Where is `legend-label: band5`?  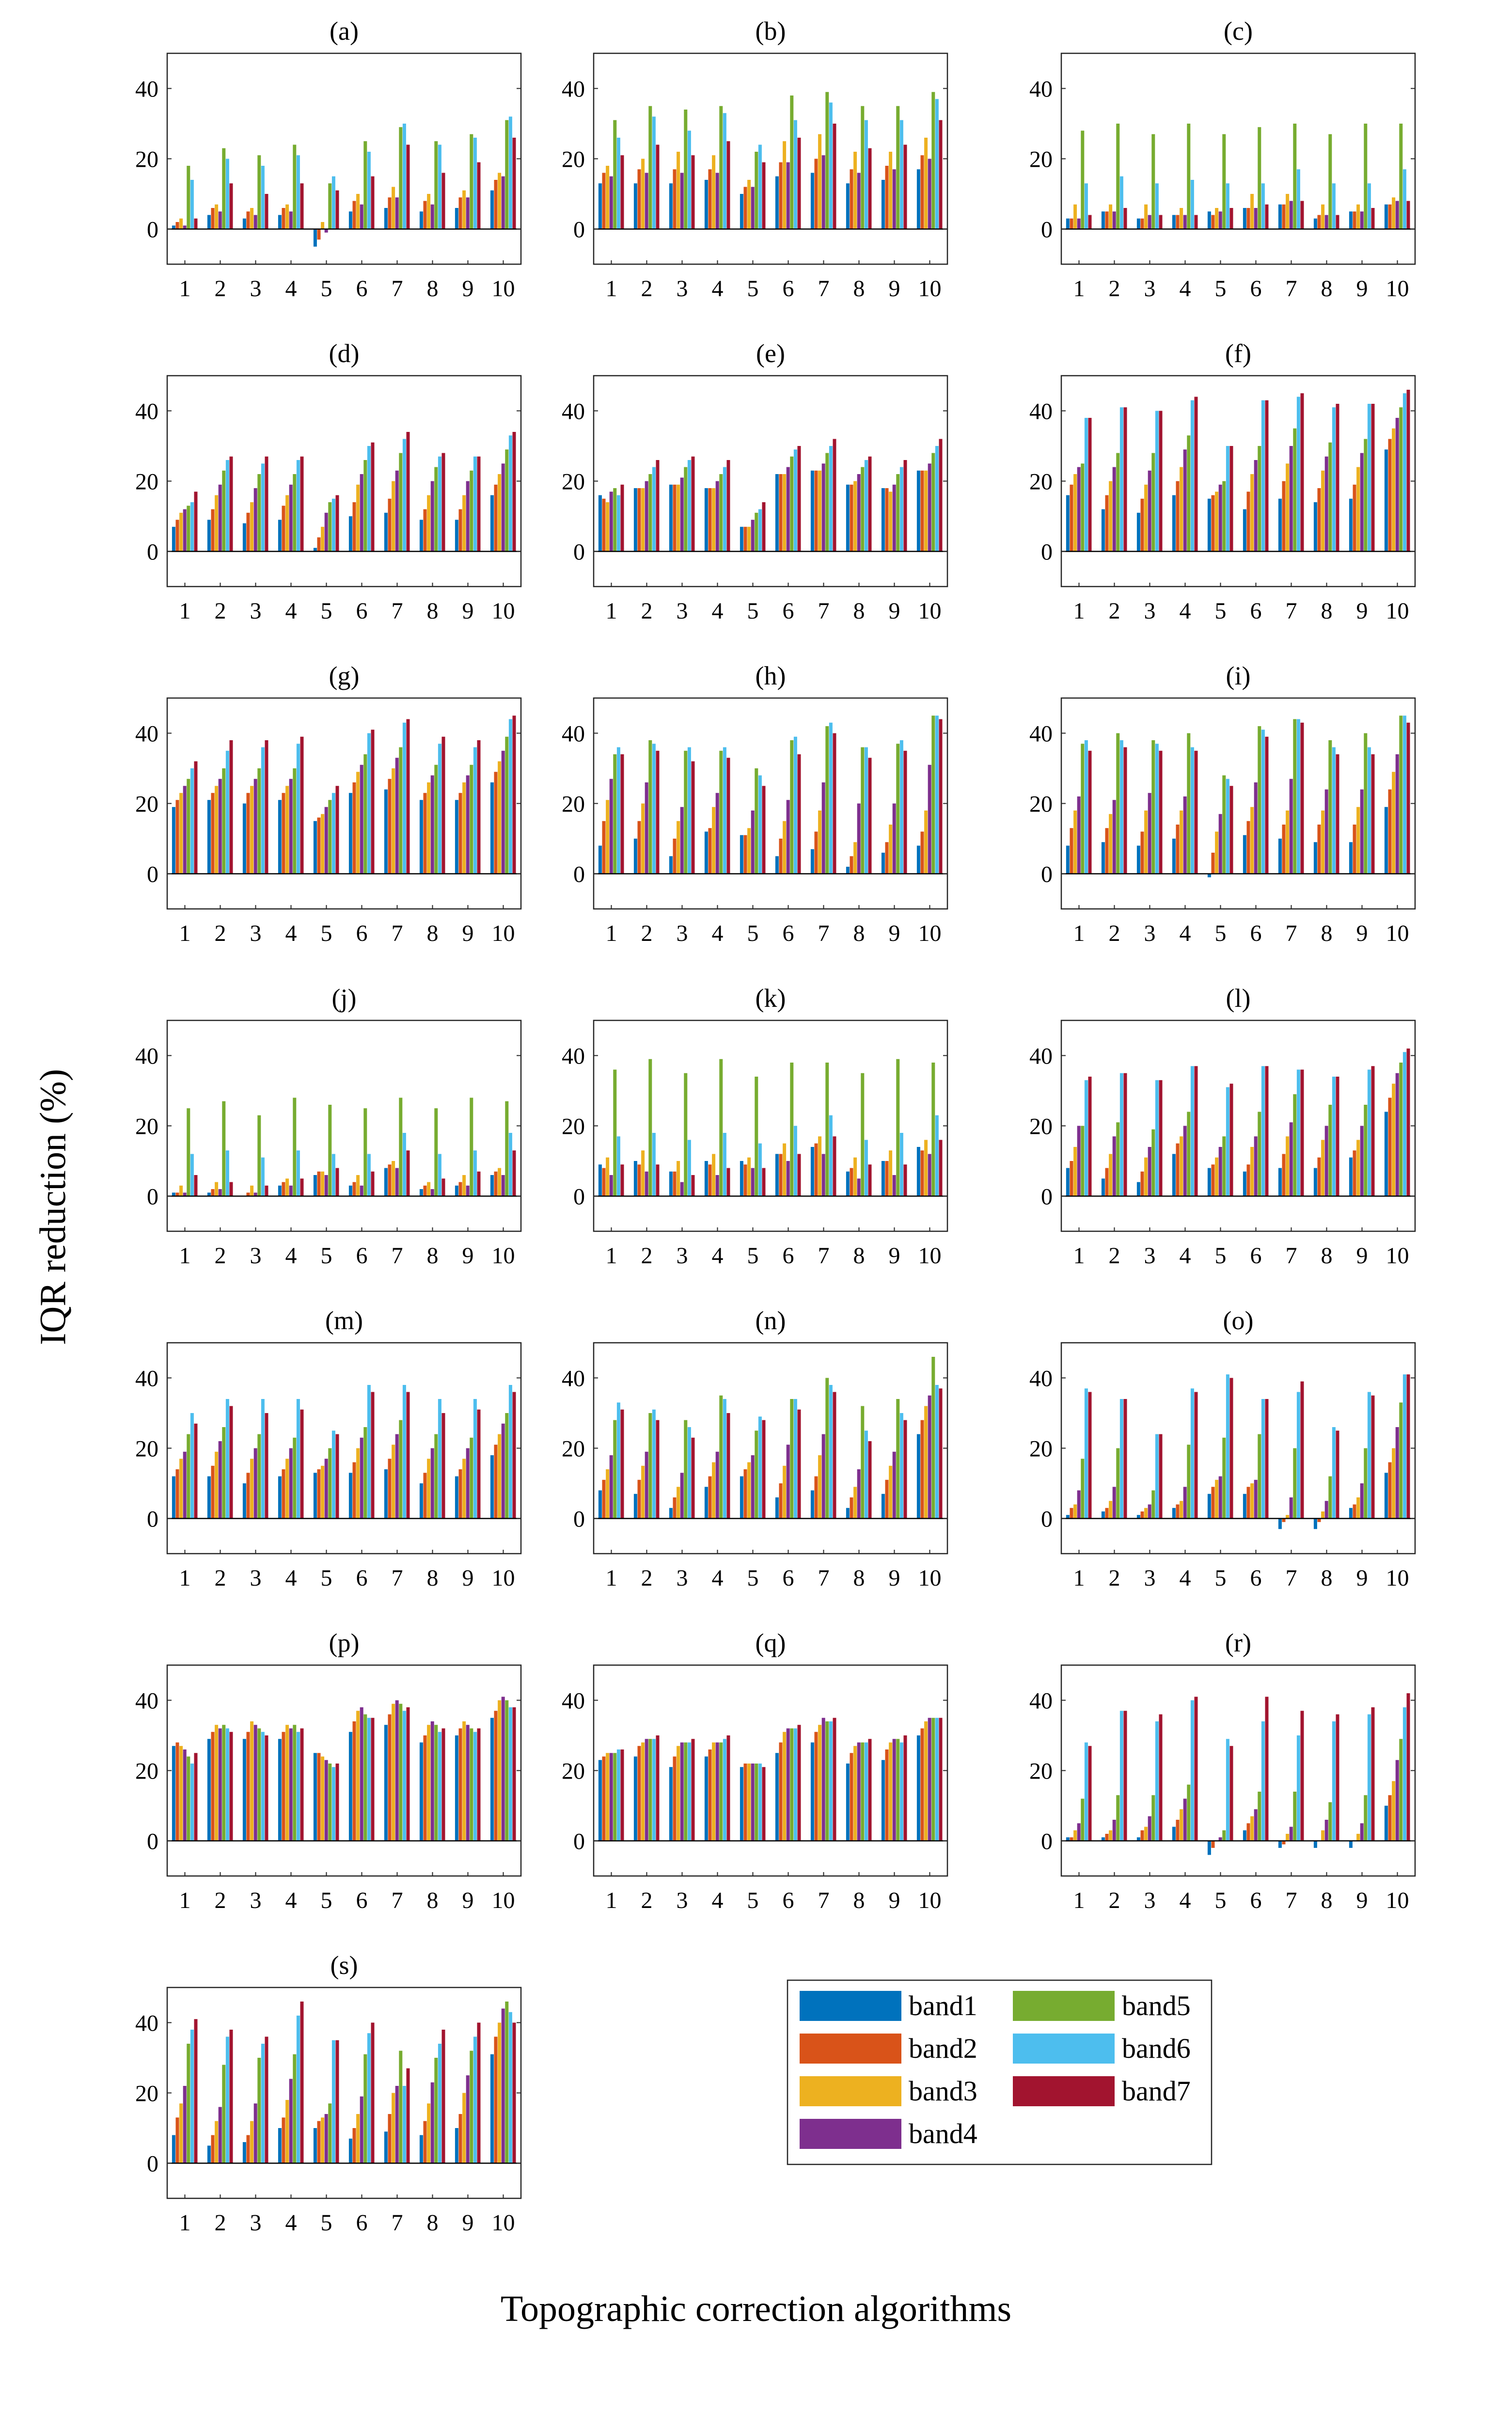 legend-label: band5 is located at coordinates (1156, 2005).